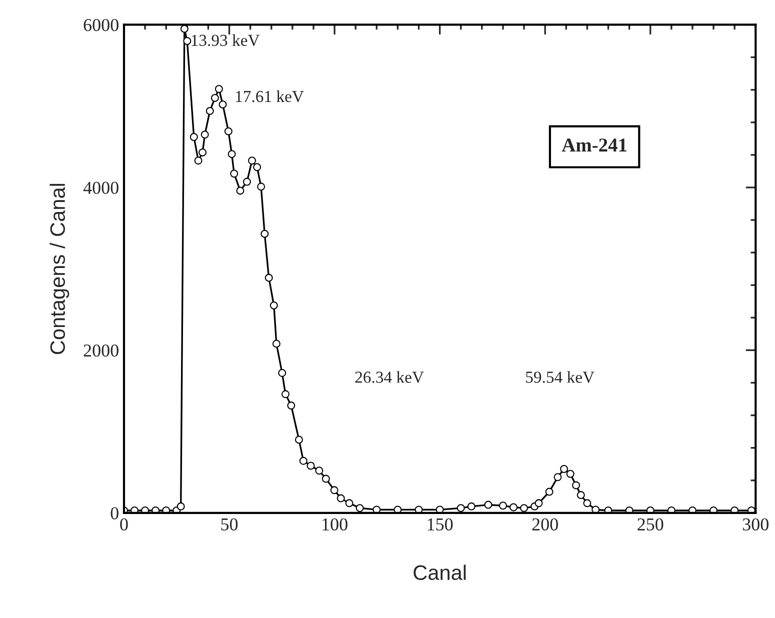 The image size is (775, 618). What do you see at coordinates (229, 524) in the screenshot?
I see `x-tick-label: 50` at bounding box center [229, 524].